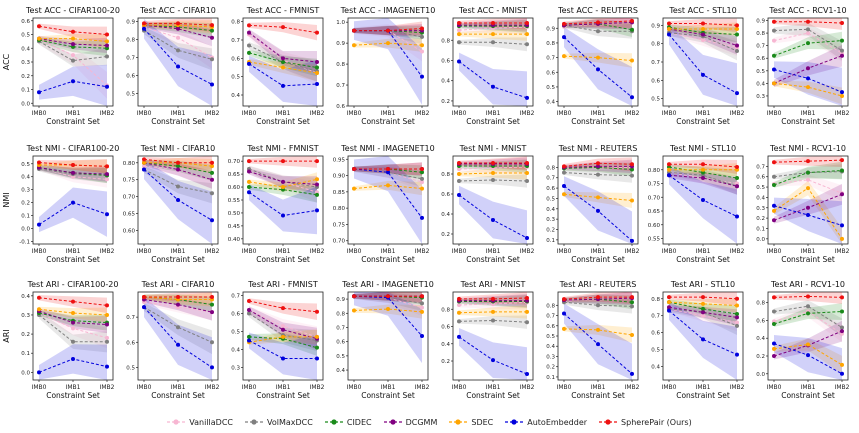 This screenshot has height=433, width=859. I want to click on subplot-title: Test ACC - REUTERS, so click(597, 10).